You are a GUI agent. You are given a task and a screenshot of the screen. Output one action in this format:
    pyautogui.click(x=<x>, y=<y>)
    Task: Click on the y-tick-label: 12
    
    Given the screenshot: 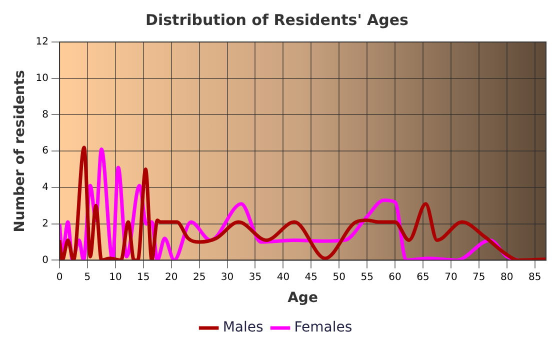 What is the action you would take?
    pyautogui.click(x=42, y=42)
    